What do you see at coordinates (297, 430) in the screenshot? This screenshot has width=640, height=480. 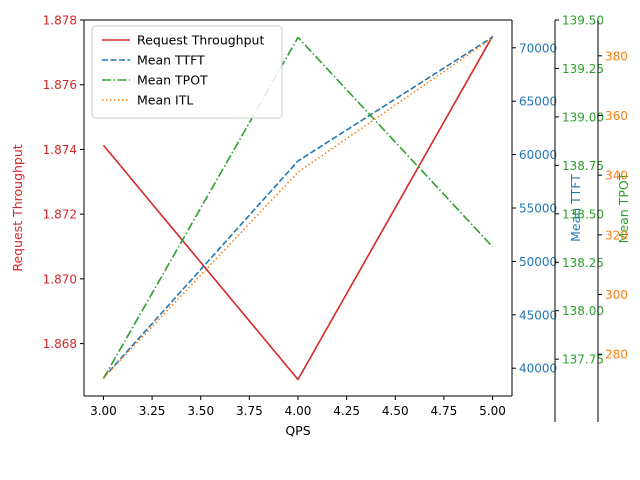 I see `x-axis-label: QPS` at bounding box center [297, 430].